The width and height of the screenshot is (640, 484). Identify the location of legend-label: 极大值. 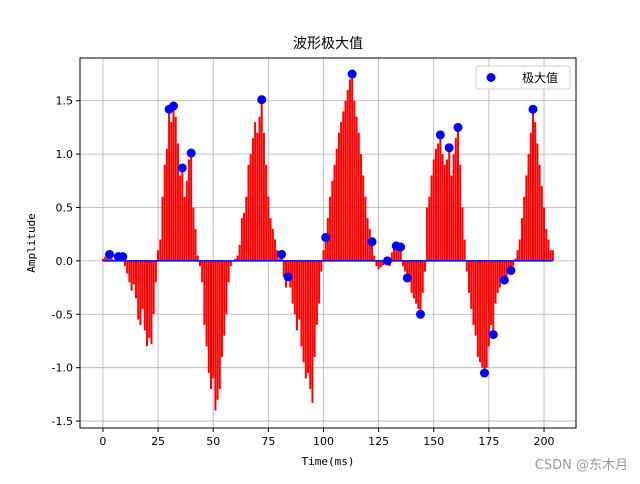
(540, 77).